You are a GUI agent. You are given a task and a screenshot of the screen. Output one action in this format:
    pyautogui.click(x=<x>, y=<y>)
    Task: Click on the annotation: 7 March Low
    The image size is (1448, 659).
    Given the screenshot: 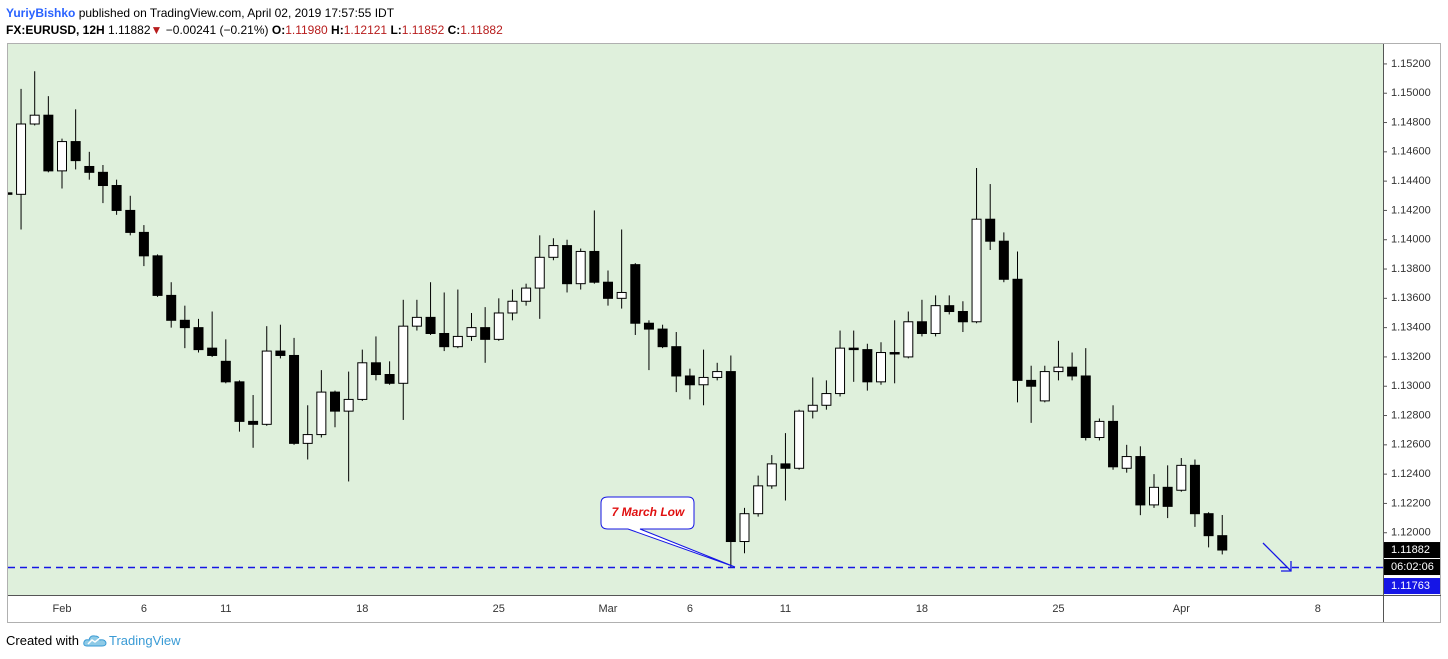 What is the action you would take?
    pyautogui.click(x=668, y=532)
    